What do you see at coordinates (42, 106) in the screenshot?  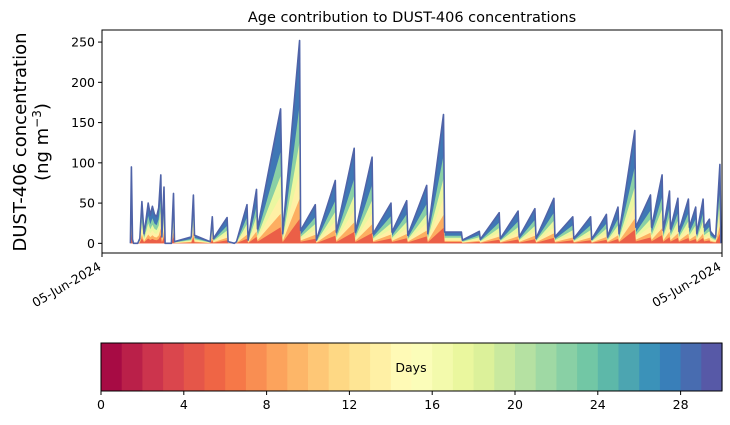 I see `y-axis-unit-close: )` at bounding box center [42, 106].